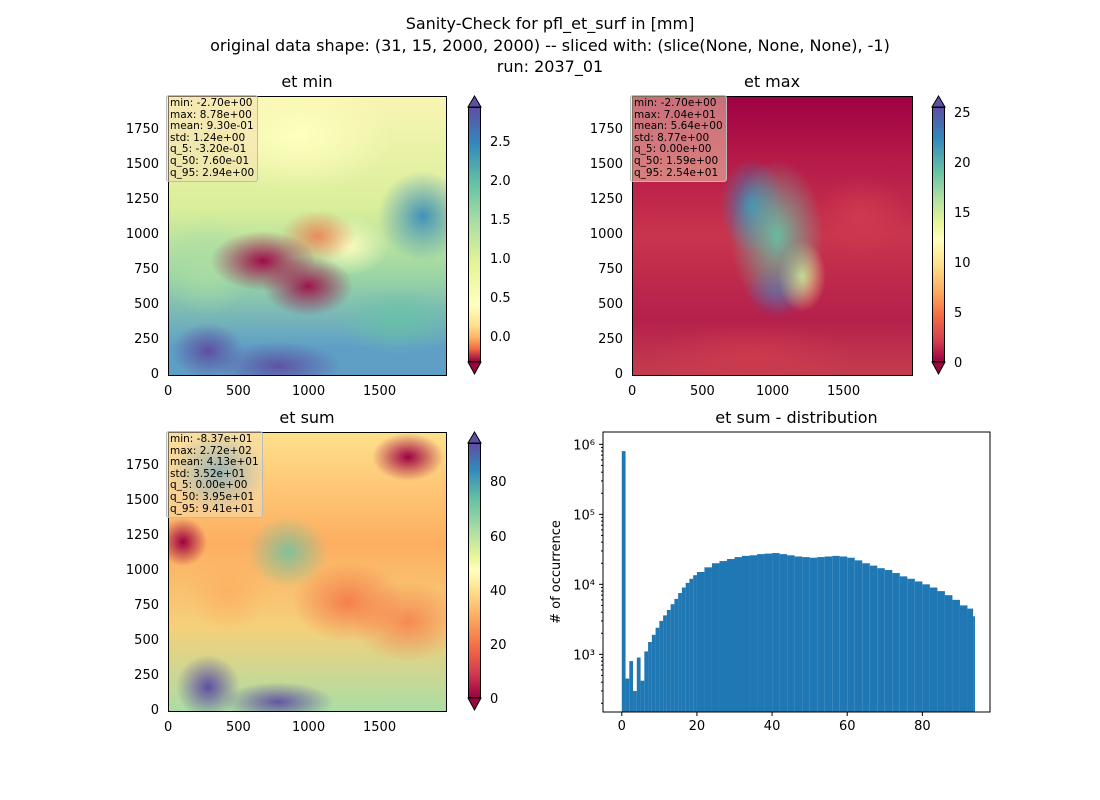  Describe the element at coordinates (697, 726) in the screenshot. I see `x-tick-label: 20` at that location.